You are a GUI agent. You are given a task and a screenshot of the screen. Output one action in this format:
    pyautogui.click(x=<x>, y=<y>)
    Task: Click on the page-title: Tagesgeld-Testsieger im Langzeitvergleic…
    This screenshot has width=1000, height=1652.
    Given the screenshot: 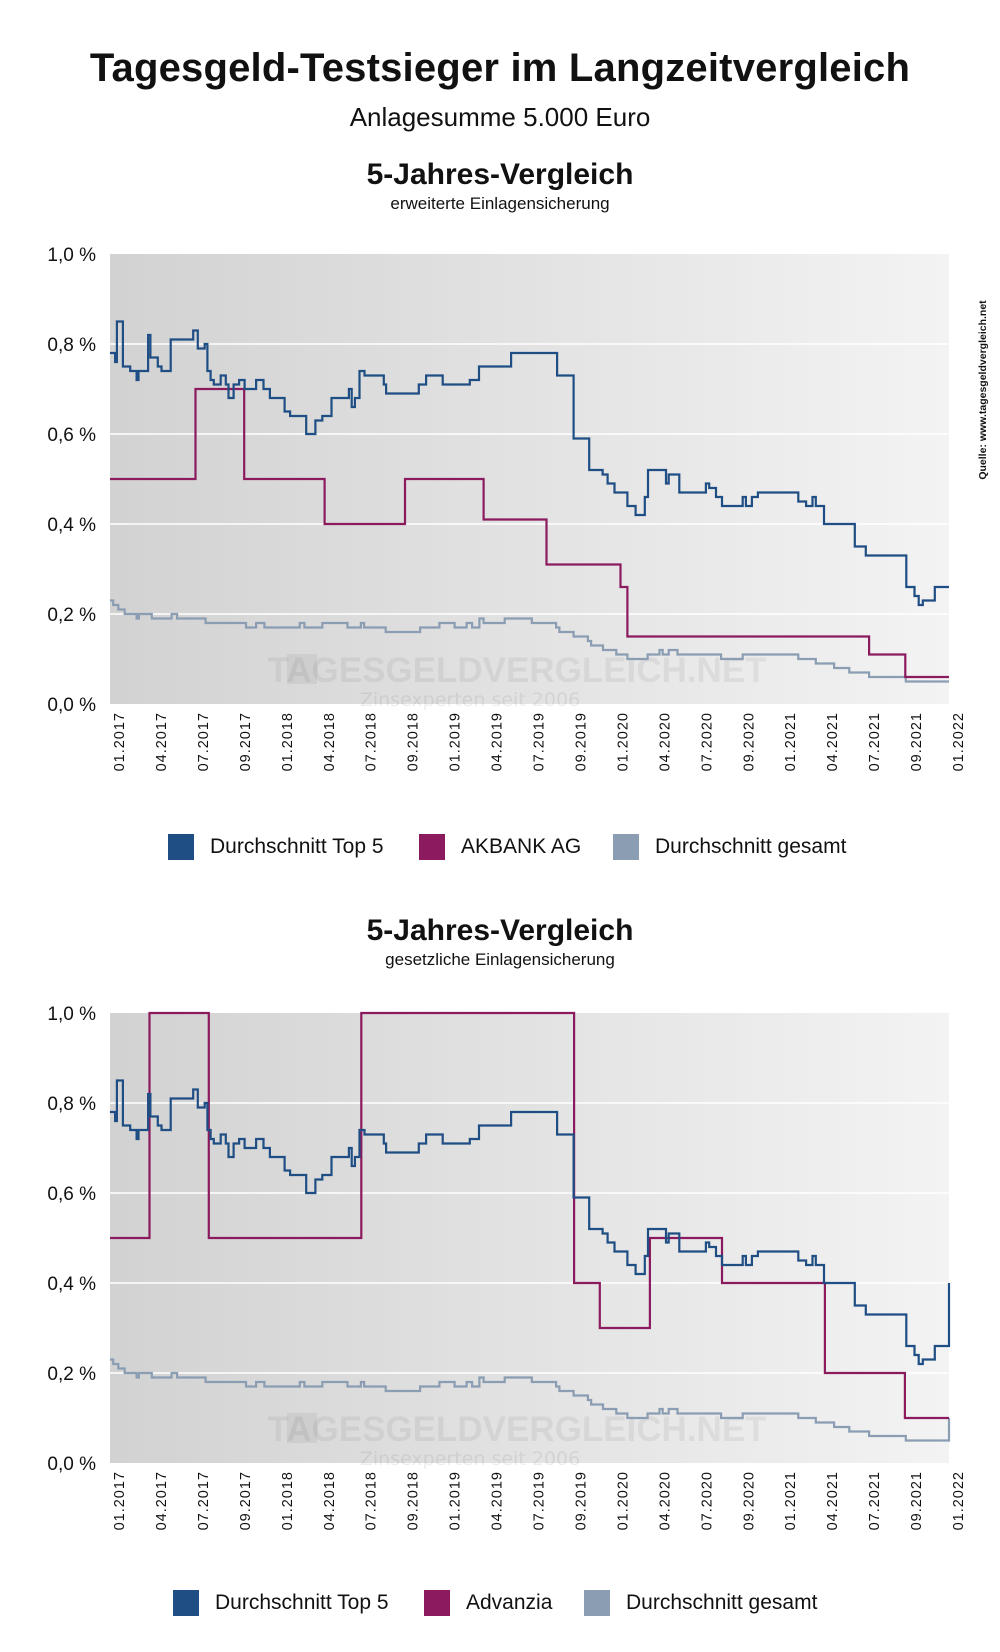 What is the action you would take?
    pyautogui.click(x=500, y=68)
    